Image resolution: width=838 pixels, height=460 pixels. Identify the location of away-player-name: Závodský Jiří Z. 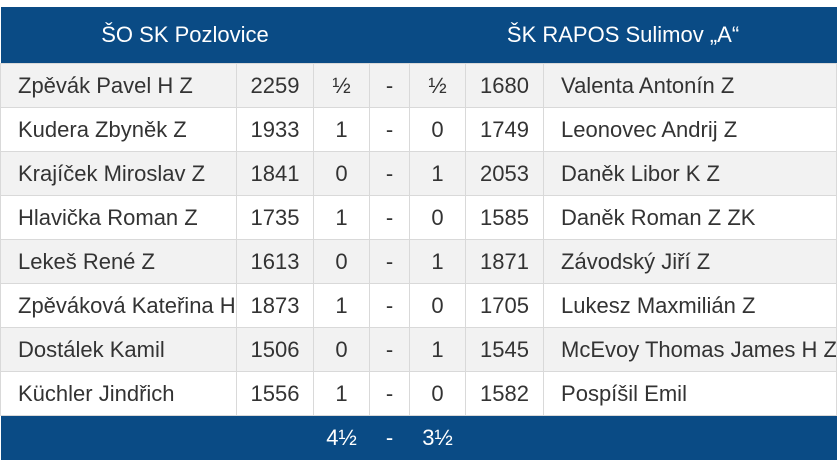
(690, 262).